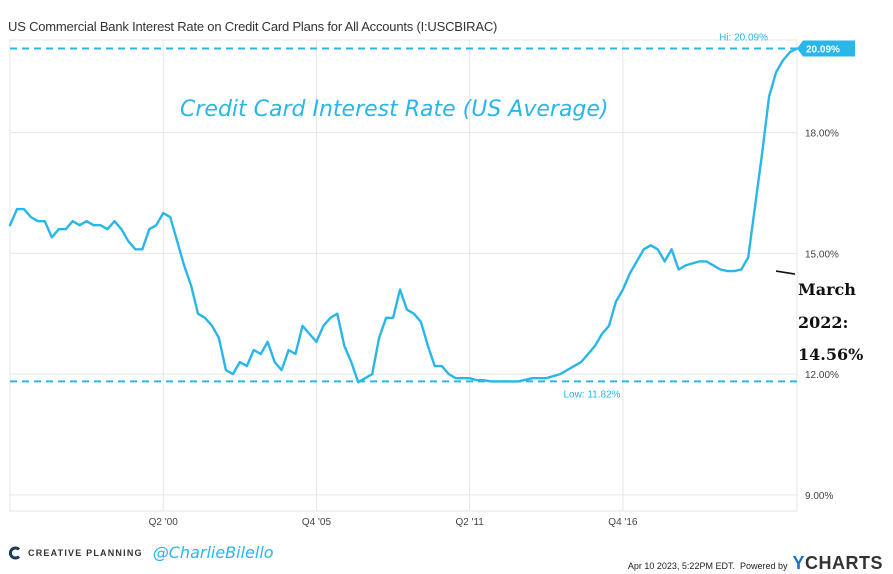  I want to click on ycharts-logo-y: Y, so click(798, 563).